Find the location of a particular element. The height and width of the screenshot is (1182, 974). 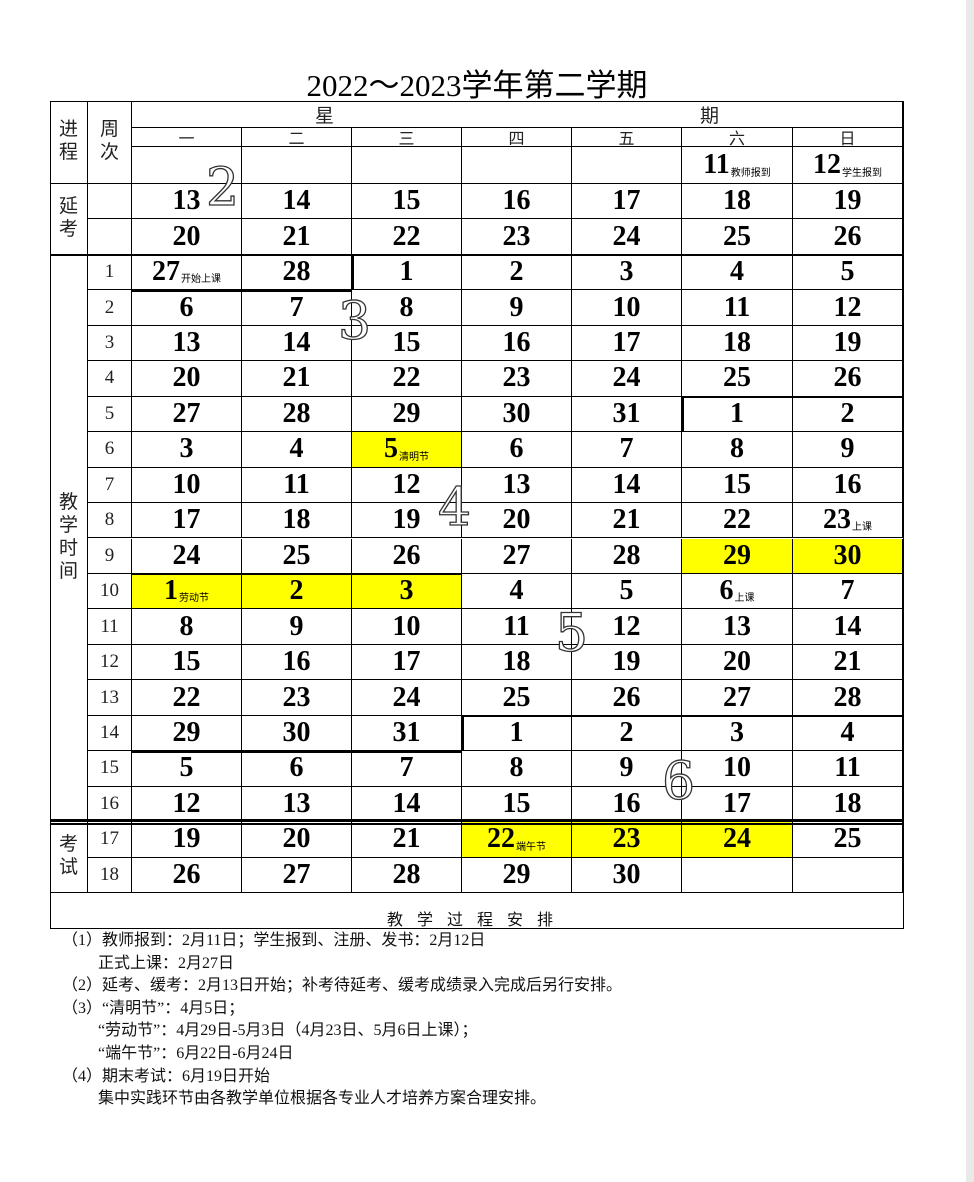

week-number: 14 is located at coordinates (110, 733).